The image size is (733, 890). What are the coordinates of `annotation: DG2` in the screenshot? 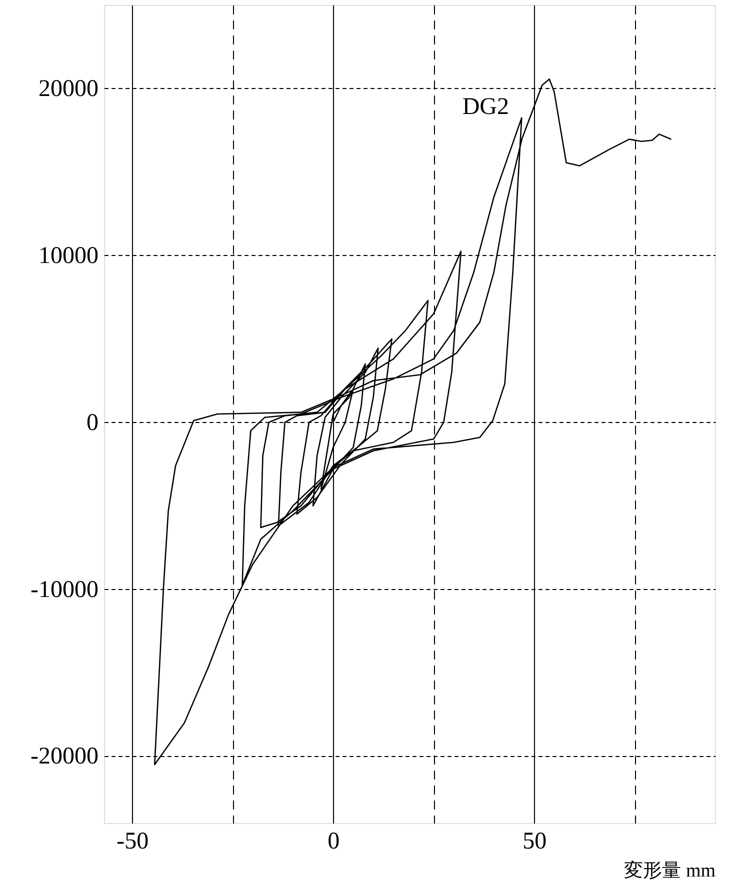 It's located at (485, 107).